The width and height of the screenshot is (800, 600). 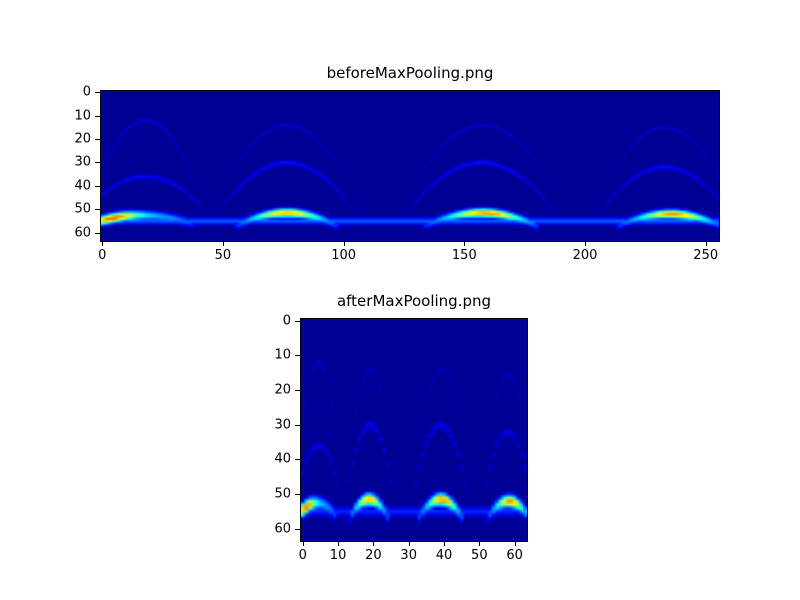 What do you see at coordinates (585, 255) in the screenshot?
I see `x-tick-label: 200` at bounding box center [585, 255].